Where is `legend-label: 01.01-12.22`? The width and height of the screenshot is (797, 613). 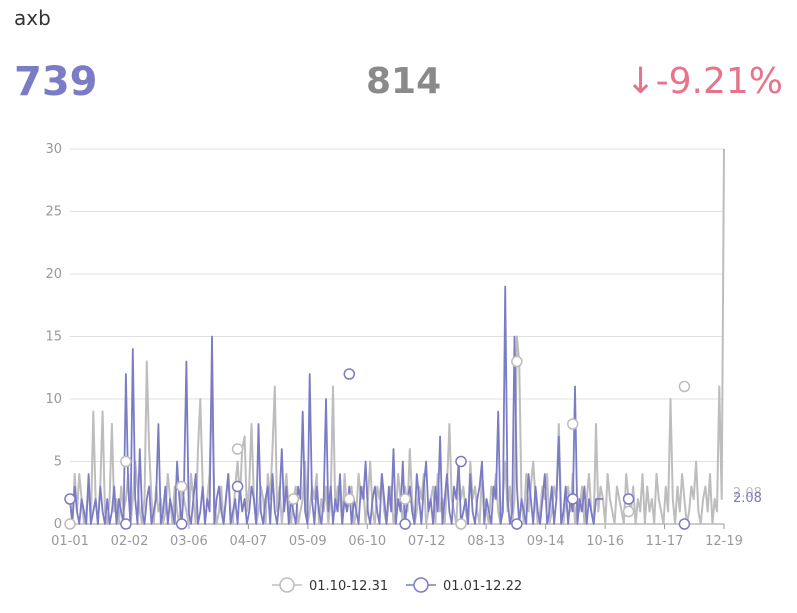 legend-label: 01.01-12.22 is located at coordinates (482, 586).